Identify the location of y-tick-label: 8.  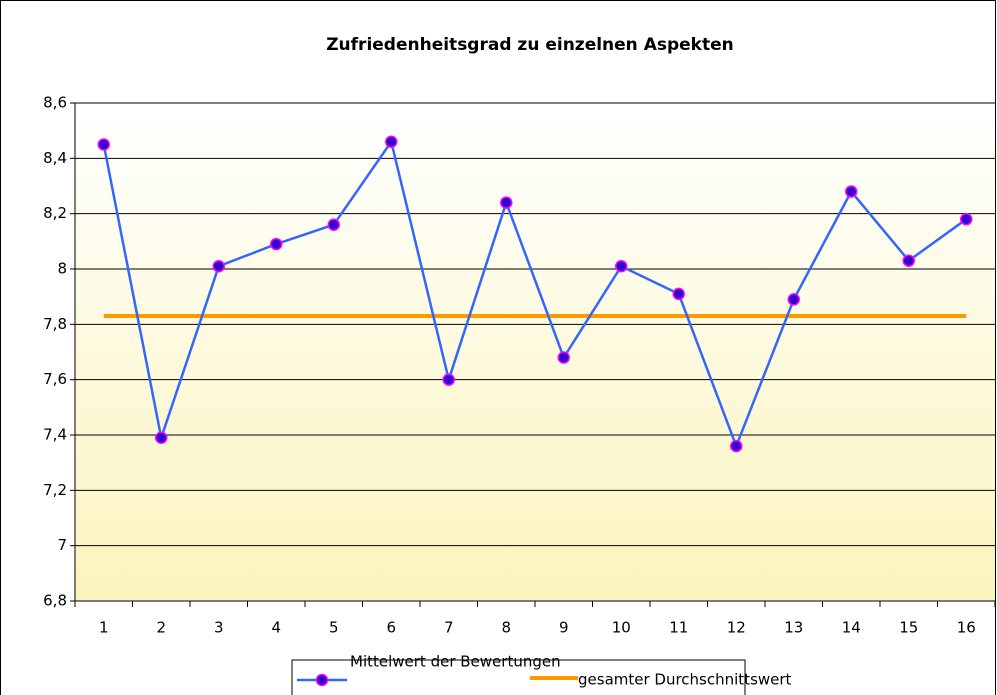
(62, 269).